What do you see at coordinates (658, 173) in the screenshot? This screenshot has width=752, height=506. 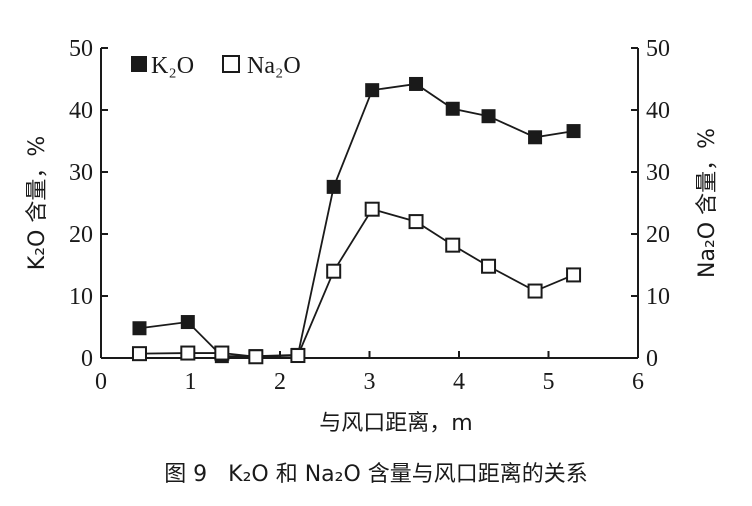 I see `y-tick-label-right: 30` at bounding box center [658, 173].